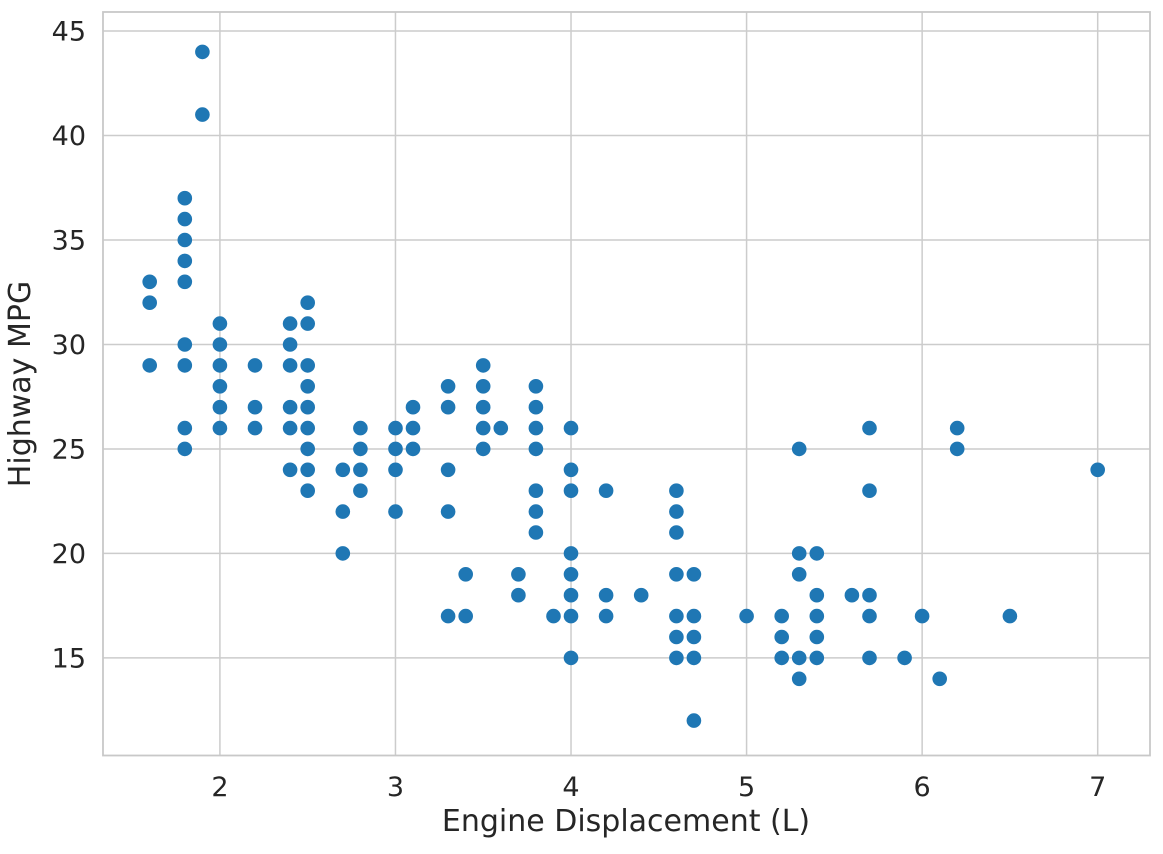  What do you see at coordinates (69, 554) in the screenshot?
I see `y-tick-label: 20` at bounding box center [69, 554].